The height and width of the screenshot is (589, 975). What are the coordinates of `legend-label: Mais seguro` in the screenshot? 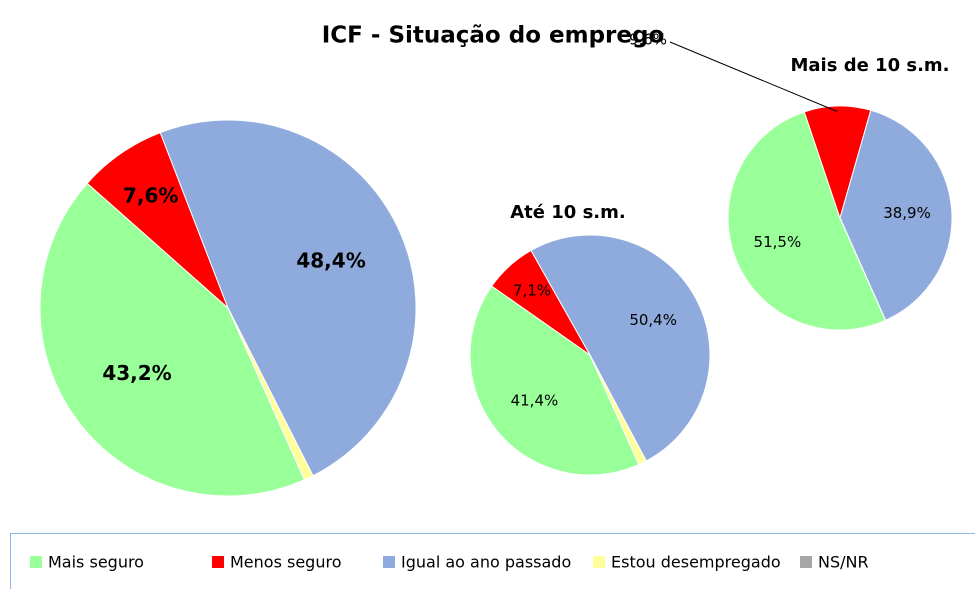 It's located at (96, 562).